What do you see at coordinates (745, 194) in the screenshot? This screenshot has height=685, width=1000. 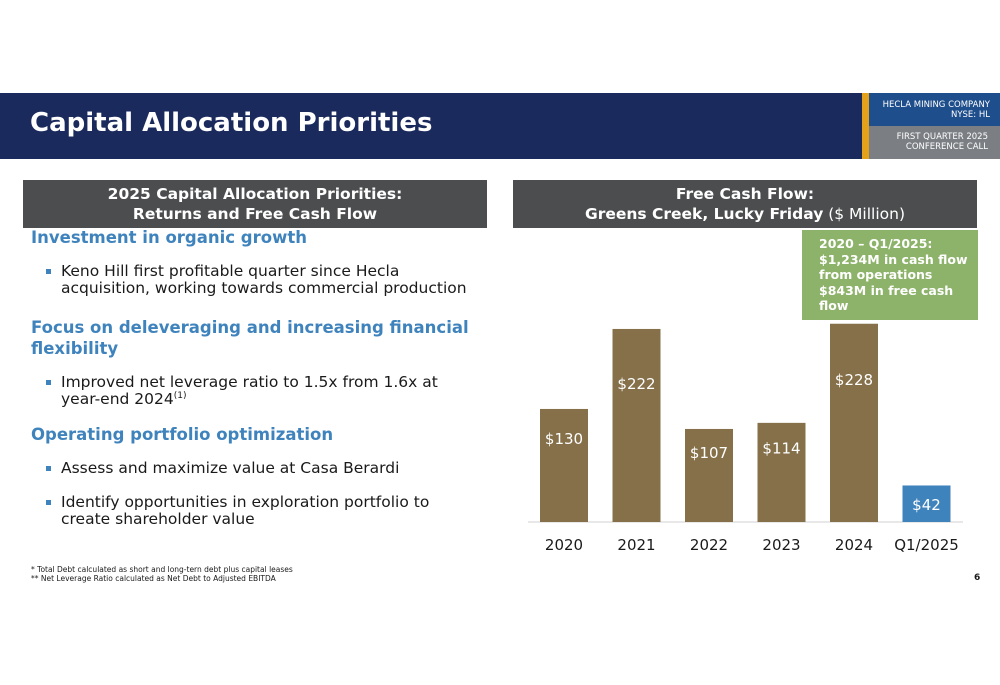 I see `right-header-line1: Free Cash Flow:` at bounding box center [745, 194].